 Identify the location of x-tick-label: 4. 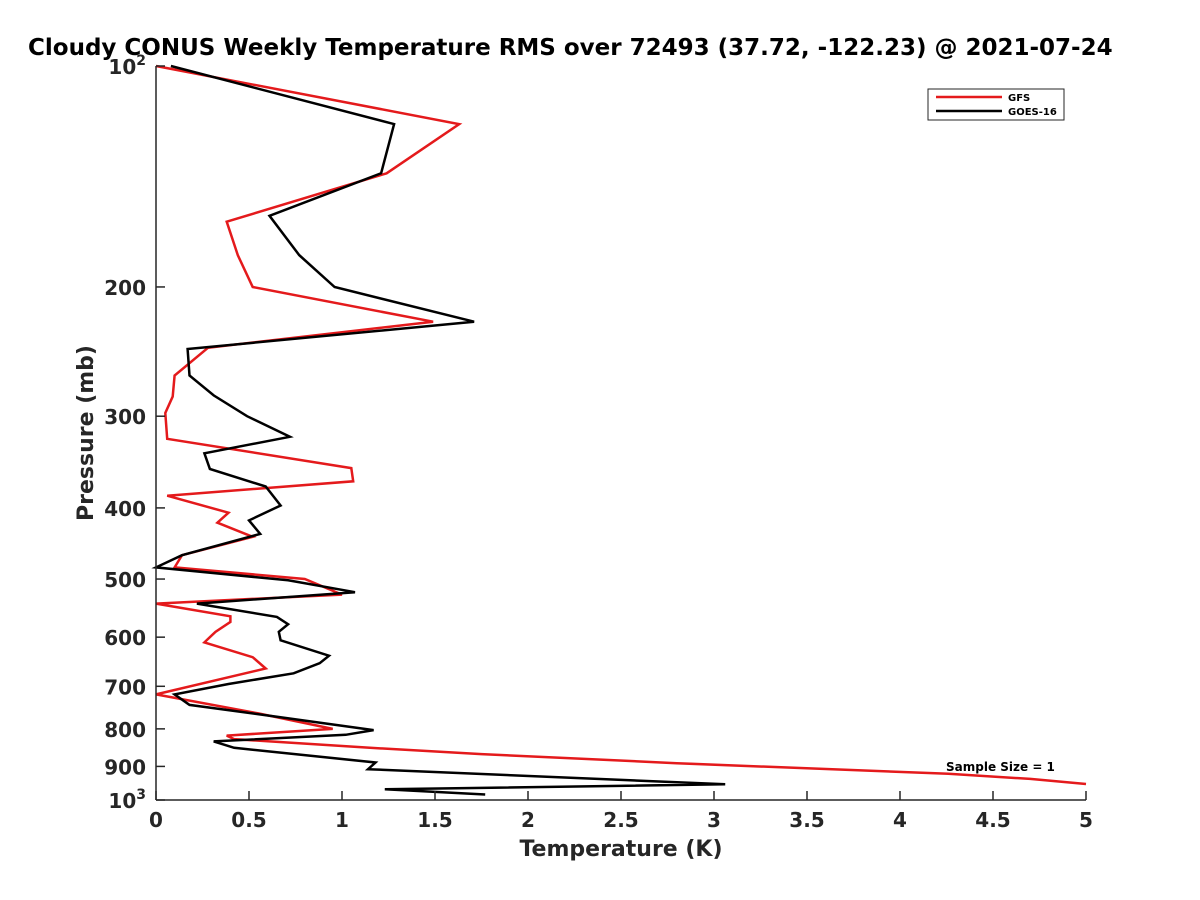
(900, 820).